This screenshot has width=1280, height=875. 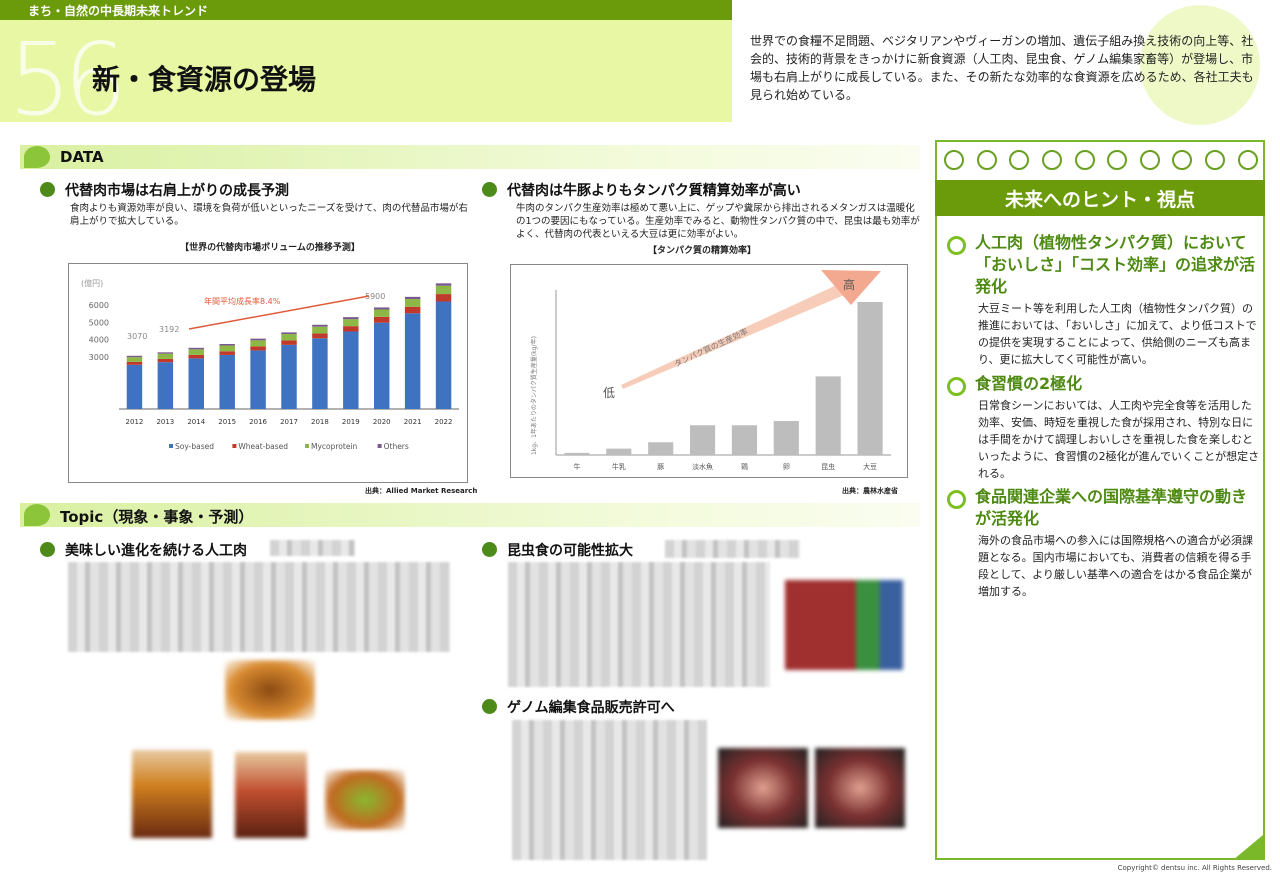 What do you see at coordinates (844, 625) in the screenshot?
I see `product-photo` at bounding box center [844, 625].